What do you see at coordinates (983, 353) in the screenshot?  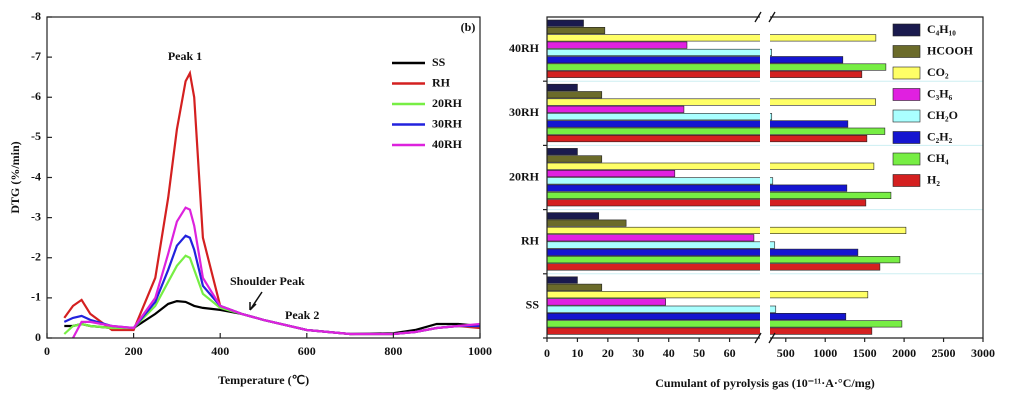 I see `x-tick-label: 3000` at bounding box center [983, 353].